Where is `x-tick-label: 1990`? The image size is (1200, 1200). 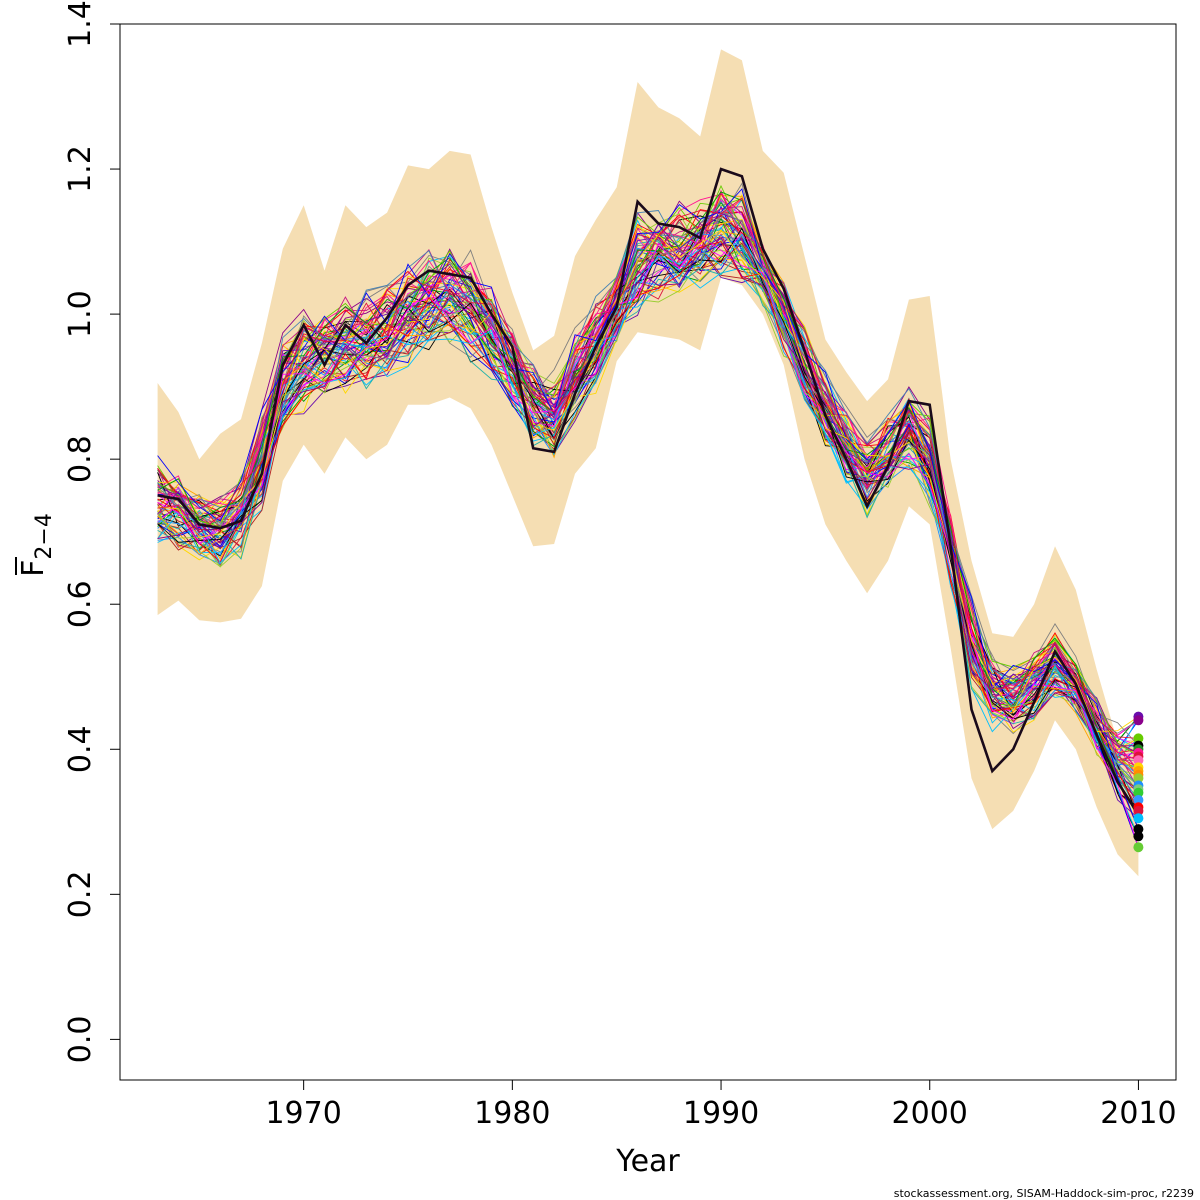
x-tick-label: 1990 is located at coordinates (721, 1113).